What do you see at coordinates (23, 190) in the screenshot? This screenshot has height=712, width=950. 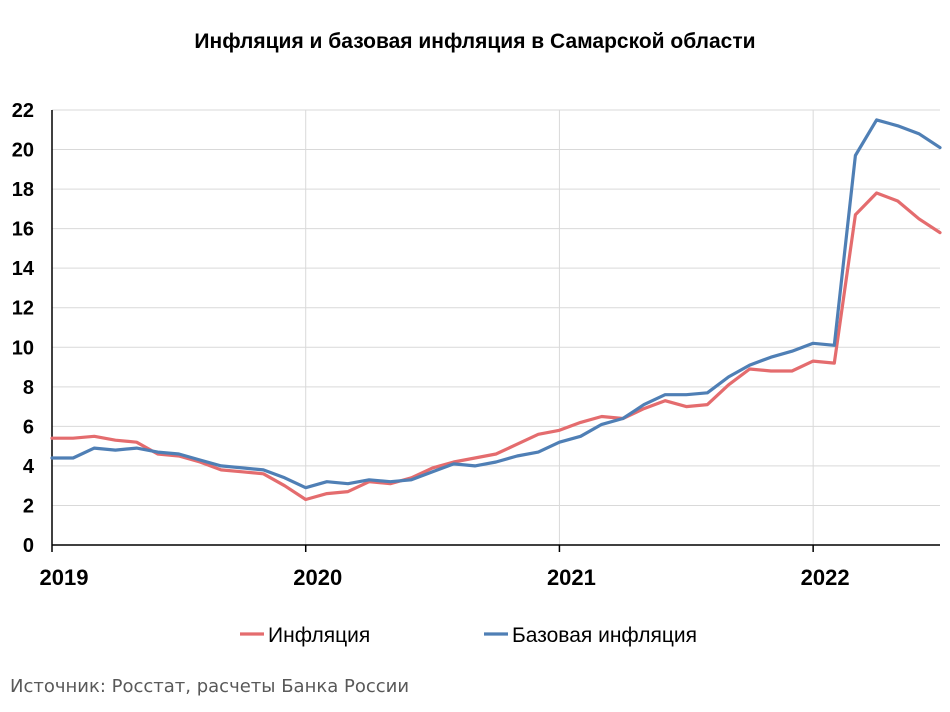 I see `y-tick-label: 18` at bounding box center [23, 190].